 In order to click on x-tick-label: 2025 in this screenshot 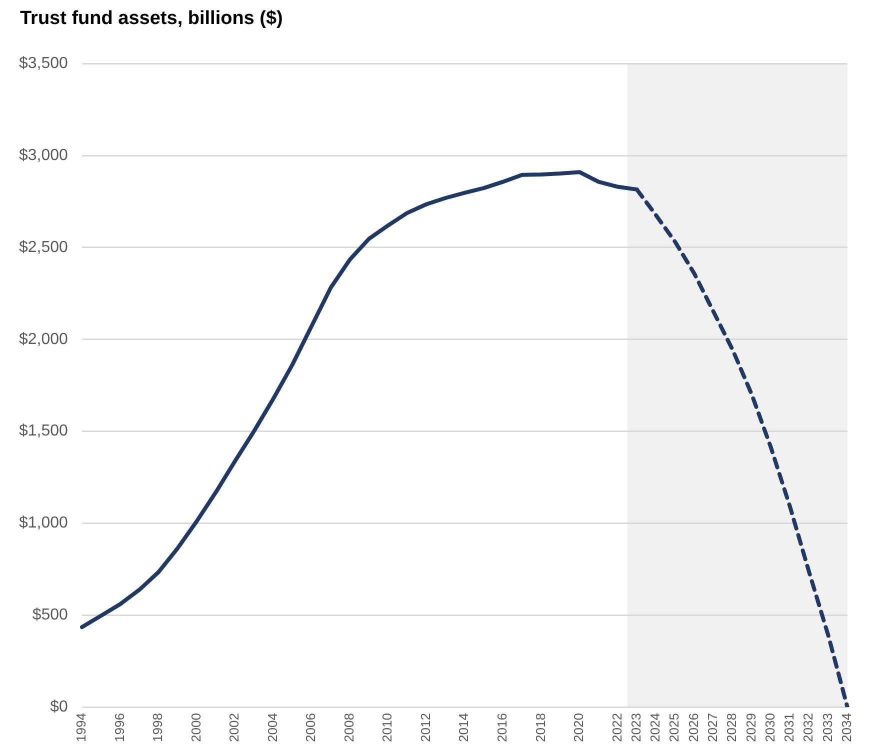, I will do `click(674, 727)`.